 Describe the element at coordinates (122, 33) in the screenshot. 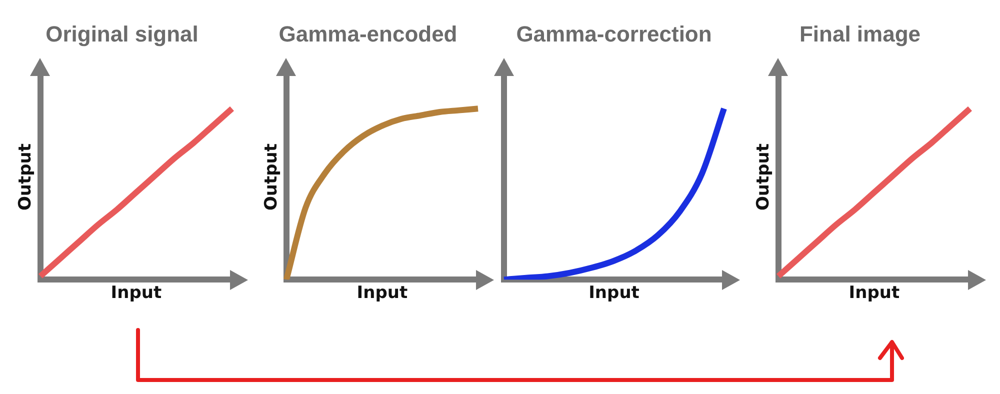

I see `chart-title: Original signal` at that location.